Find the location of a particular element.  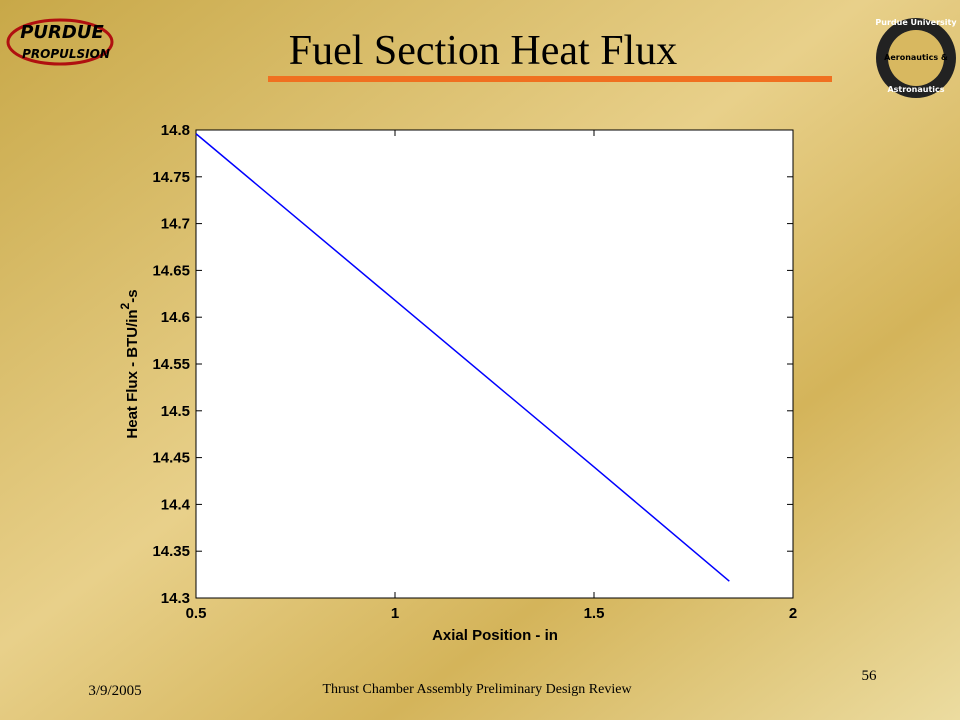

y-tick-label: 14.3 is located at coordinates (175, 598).